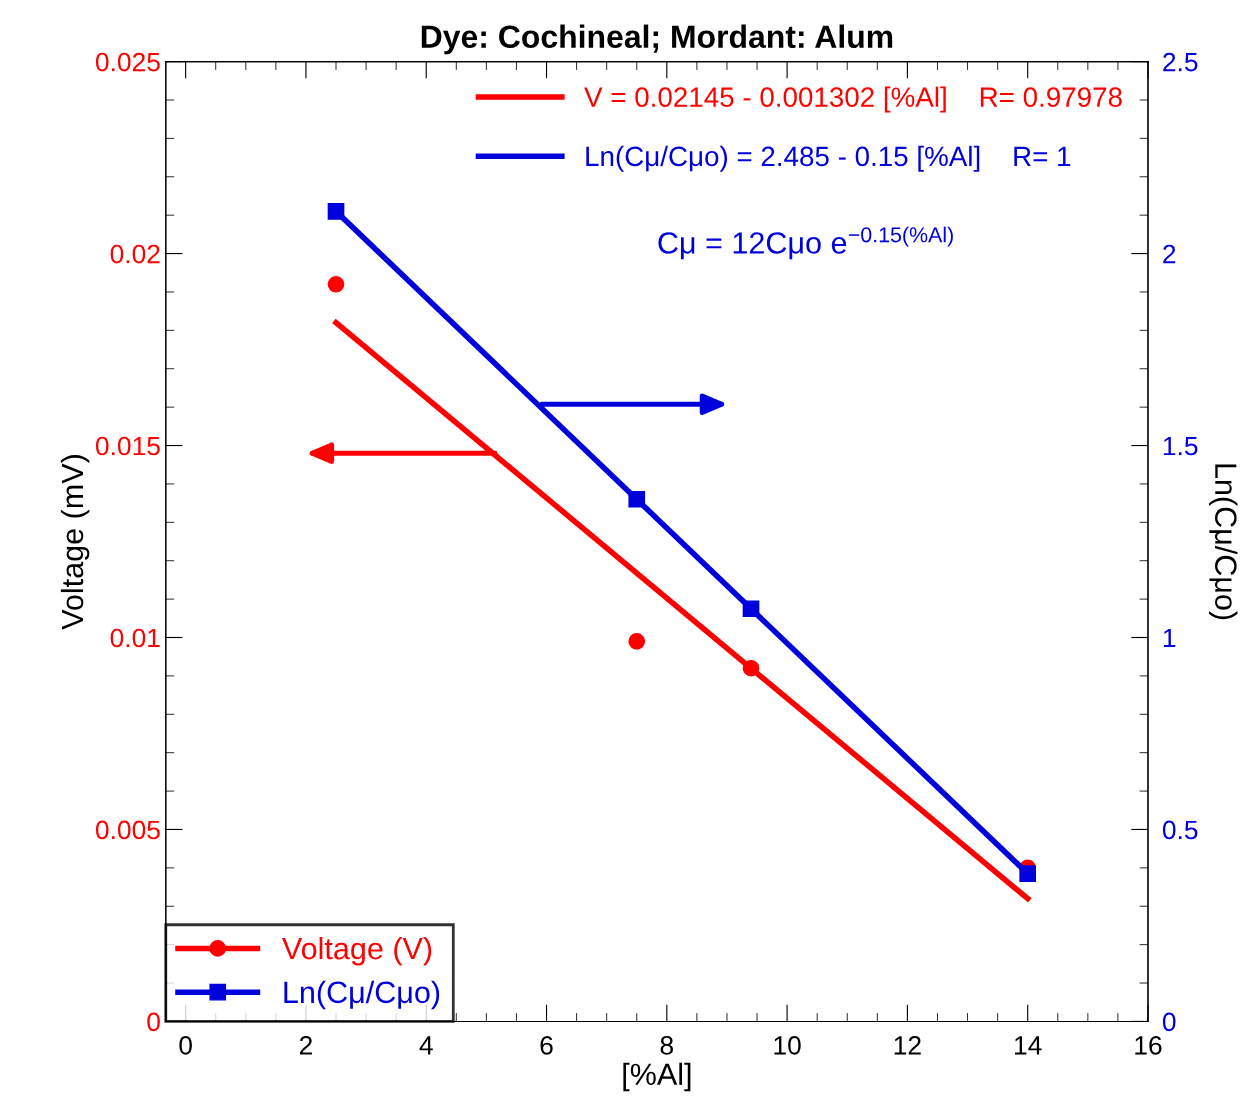  What do you see at coordinates (153, 1022) in the screenshot?
I see `y-tick-label: 0` at bounding box center [153, 1022].